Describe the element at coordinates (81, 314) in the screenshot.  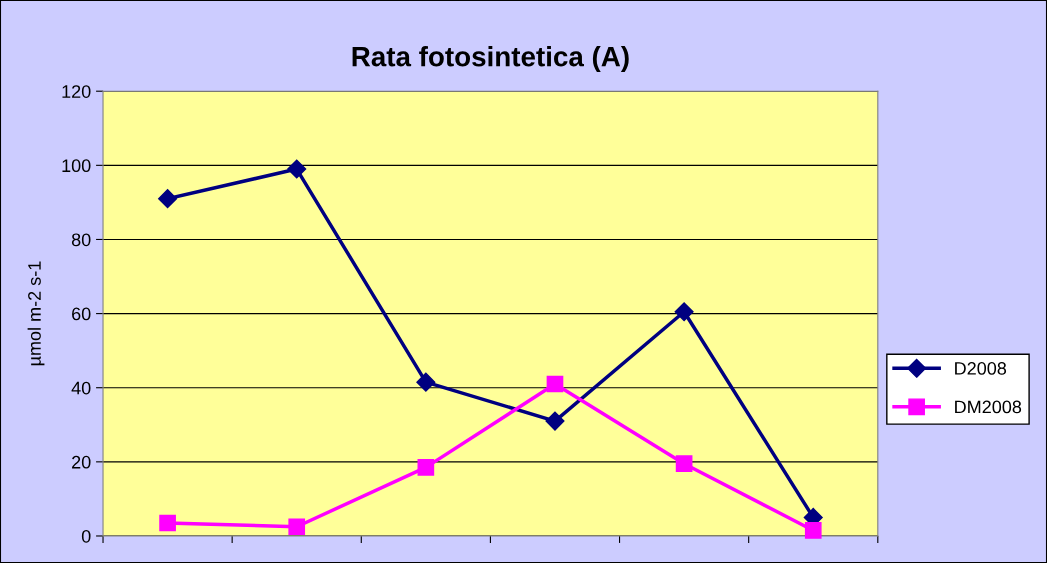
I see `y-tick-label: 60` at that location.